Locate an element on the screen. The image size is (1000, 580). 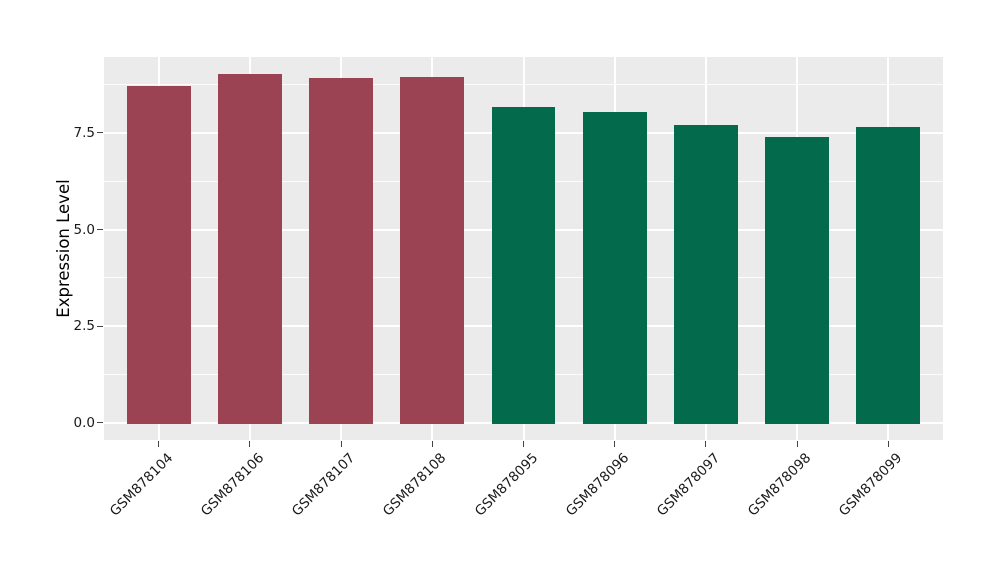
y-tick-label: 5.0 is located at coordinates (84, 229).